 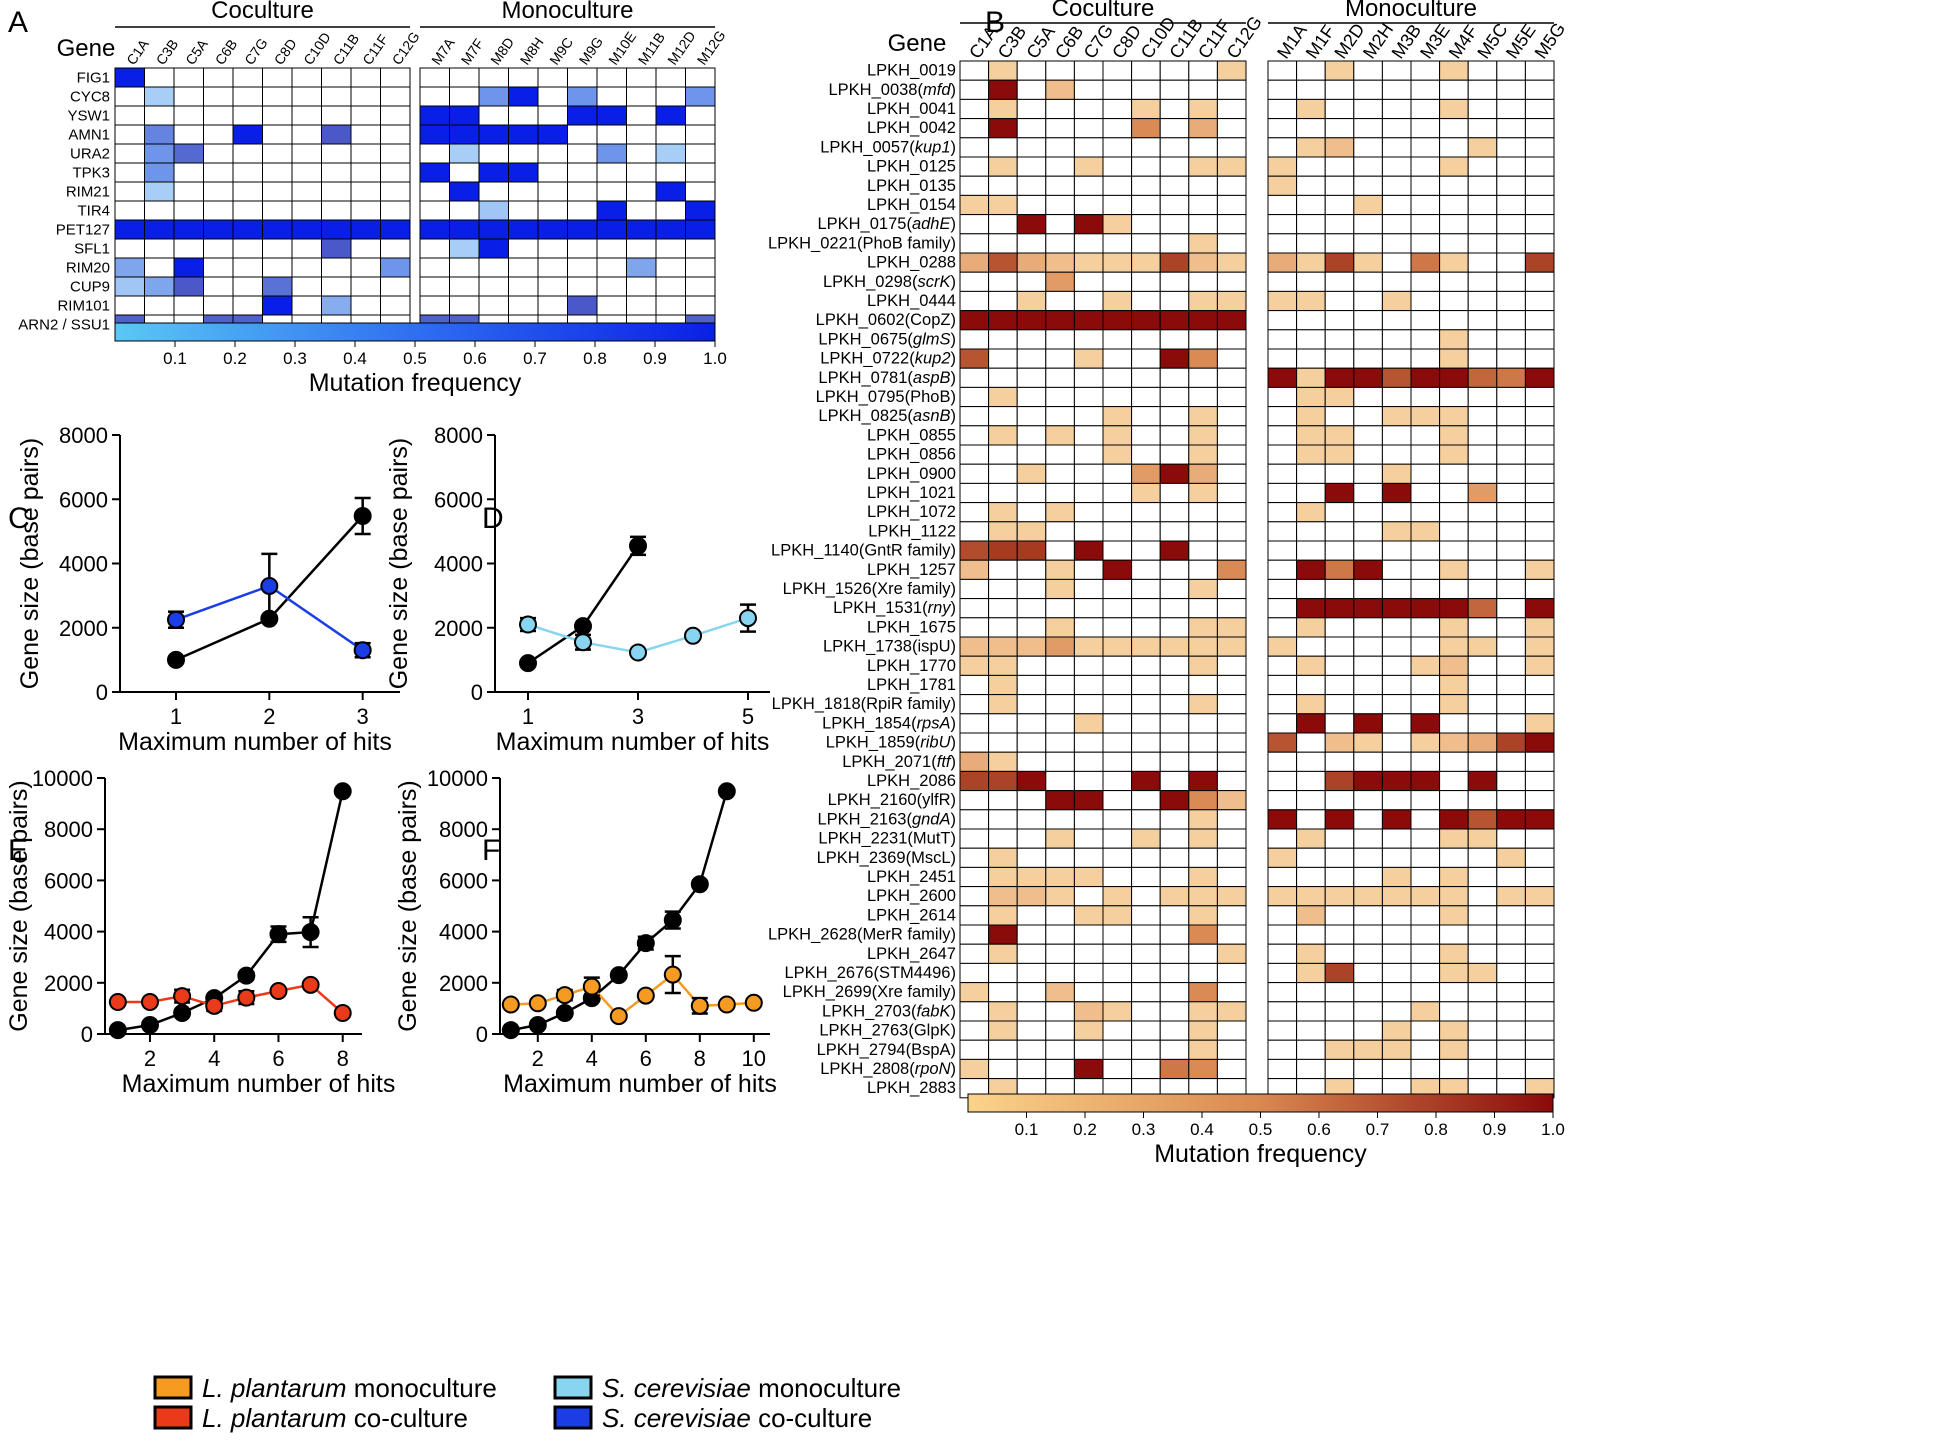 I want to click on x-tick-label: 2, so click(x=538, y=1058).